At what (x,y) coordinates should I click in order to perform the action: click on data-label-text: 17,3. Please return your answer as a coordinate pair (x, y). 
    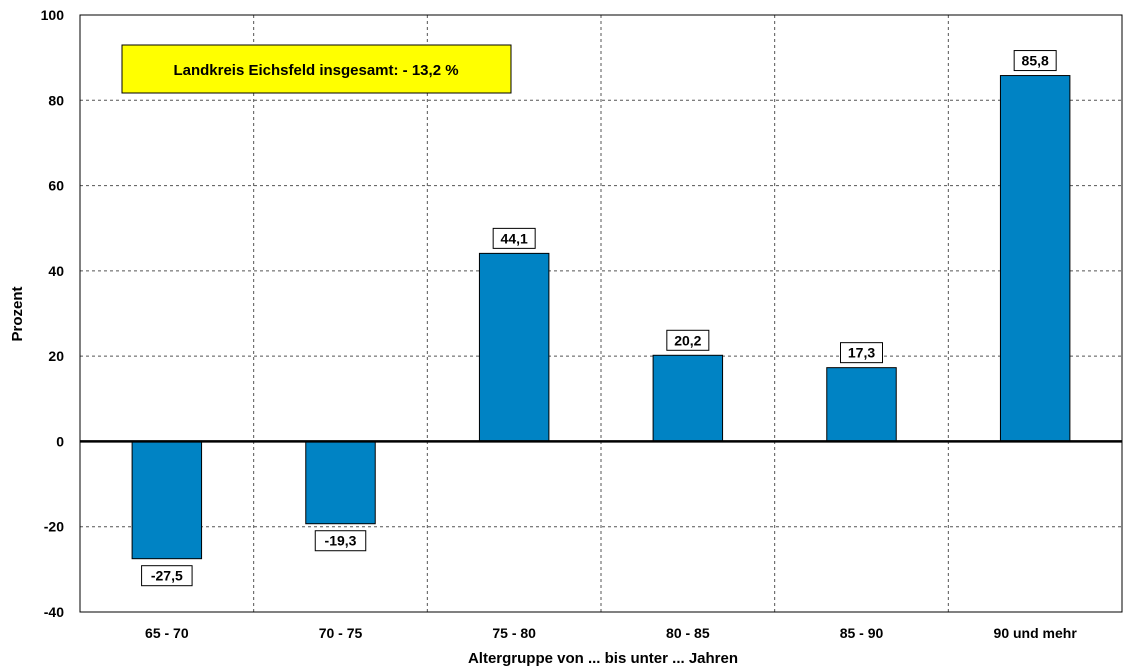
    Looking at the image, I should click on (861, 353).